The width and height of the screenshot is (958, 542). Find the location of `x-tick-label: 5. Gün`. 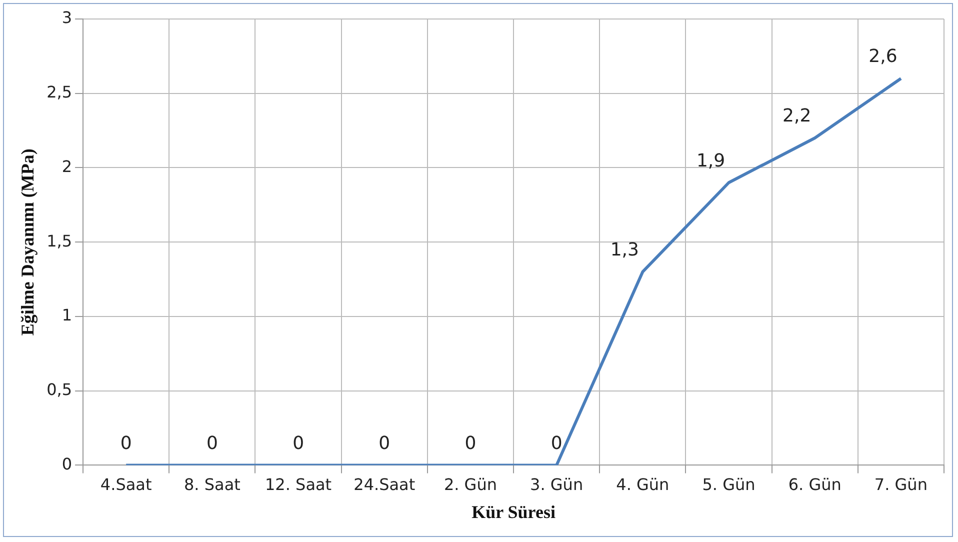

x-tick-label: 5. Gün is located at coordinates (729, 484).